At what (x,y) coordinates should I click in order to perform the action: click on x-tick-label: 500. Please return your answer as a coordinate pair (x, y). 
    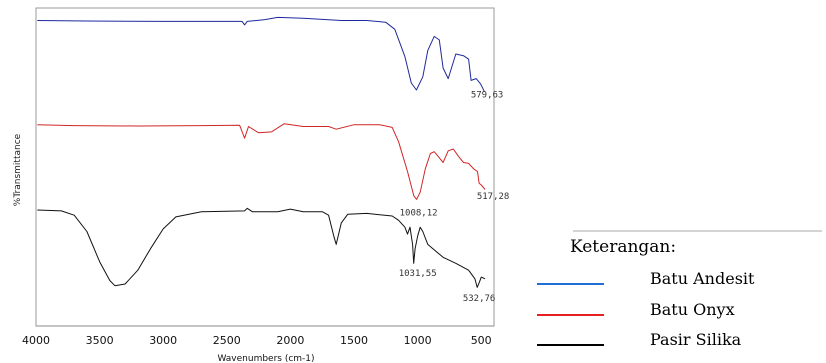
    Looking at the image, I should click on (481, 340).